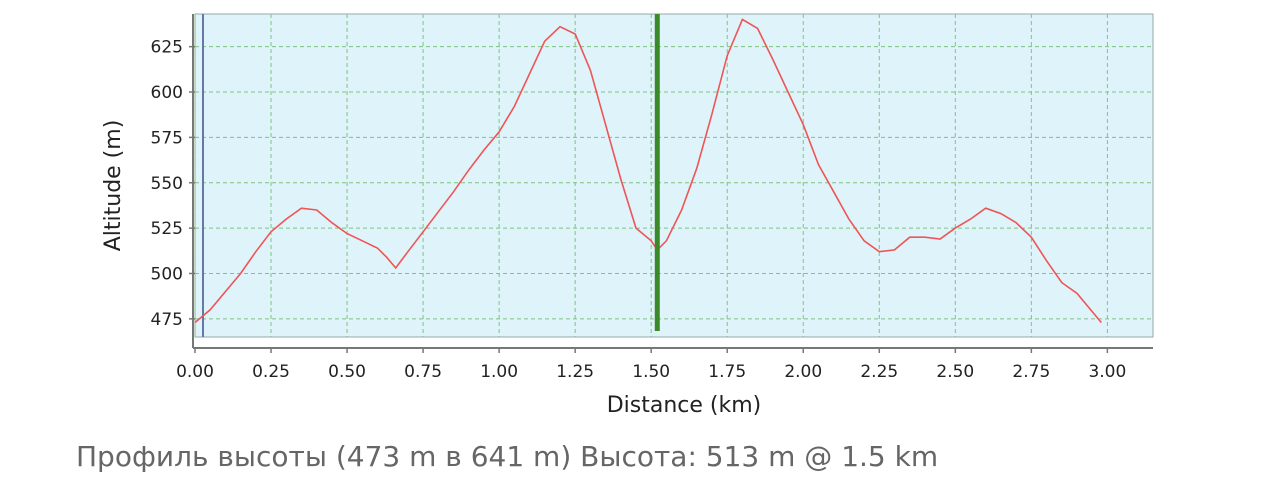  What do you see at coordinates (423, 372) in the screenshot?
I see `x-tick-label: 0.75` at bounding box center [423, 372].